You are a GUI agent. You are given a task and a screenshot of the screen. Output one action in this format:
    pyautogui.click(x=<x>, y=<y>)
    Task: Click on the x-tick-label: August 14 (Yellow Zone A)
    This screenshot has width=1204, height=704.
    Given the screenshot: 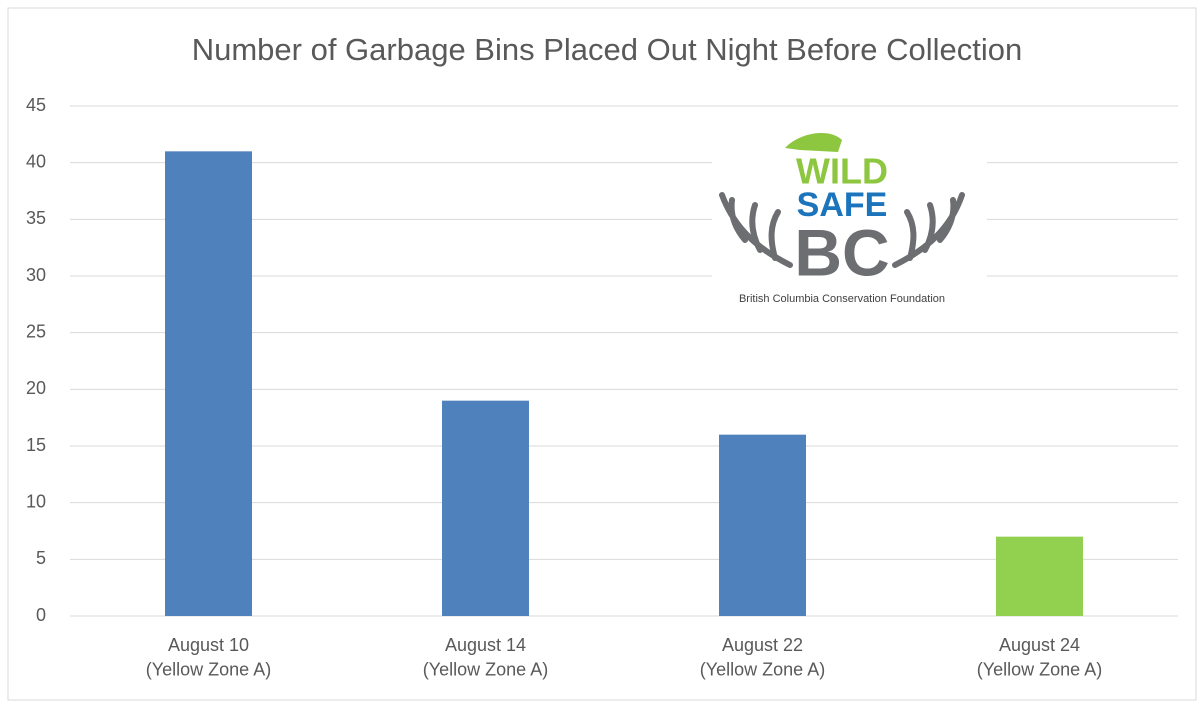 What is the action you would take?
    pyautogui.click(x=485, y=657)
    